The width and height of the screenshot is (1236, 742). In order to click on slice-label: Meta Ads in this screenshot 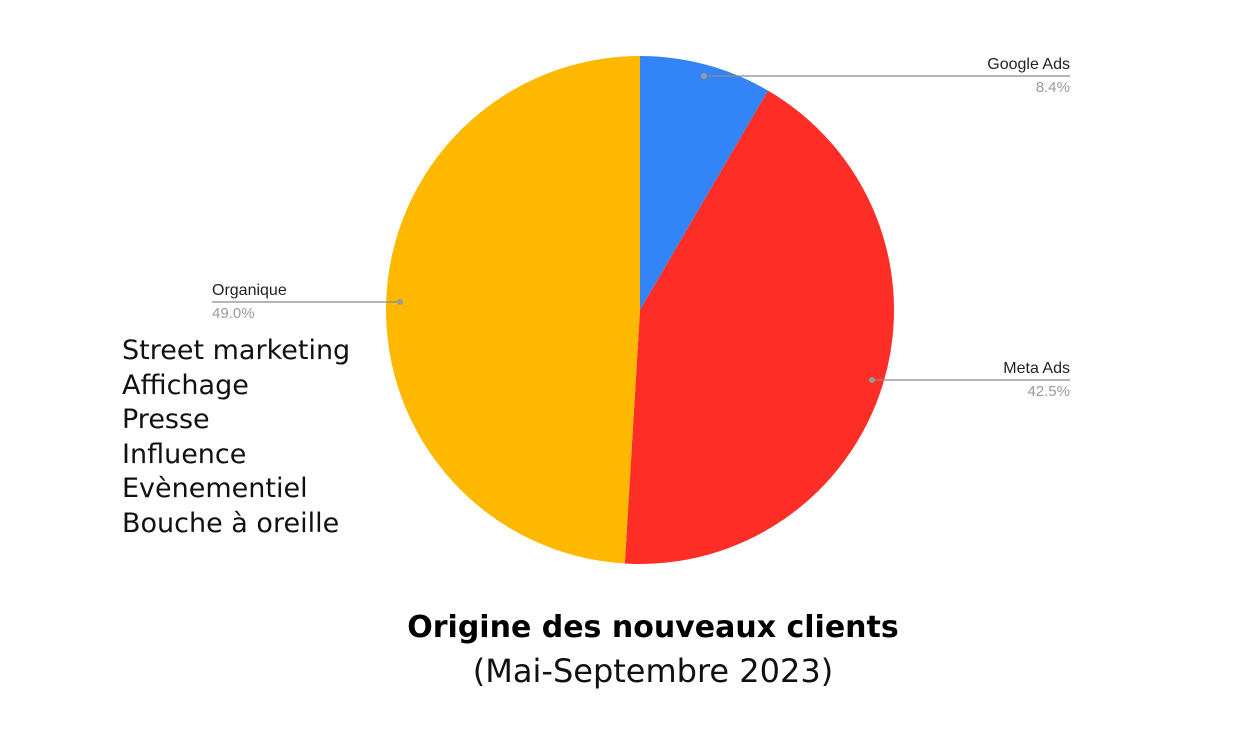, I will do `click(1036, 368)`.